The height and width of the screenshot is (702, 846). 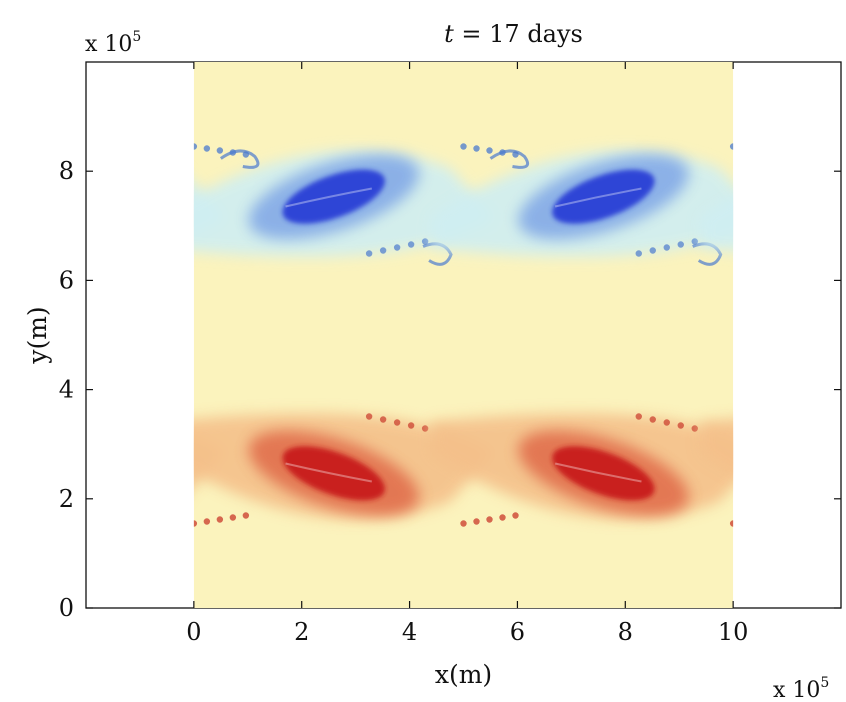 I want to click on chart-title: t = 17 days, so click(x=513, y=34).